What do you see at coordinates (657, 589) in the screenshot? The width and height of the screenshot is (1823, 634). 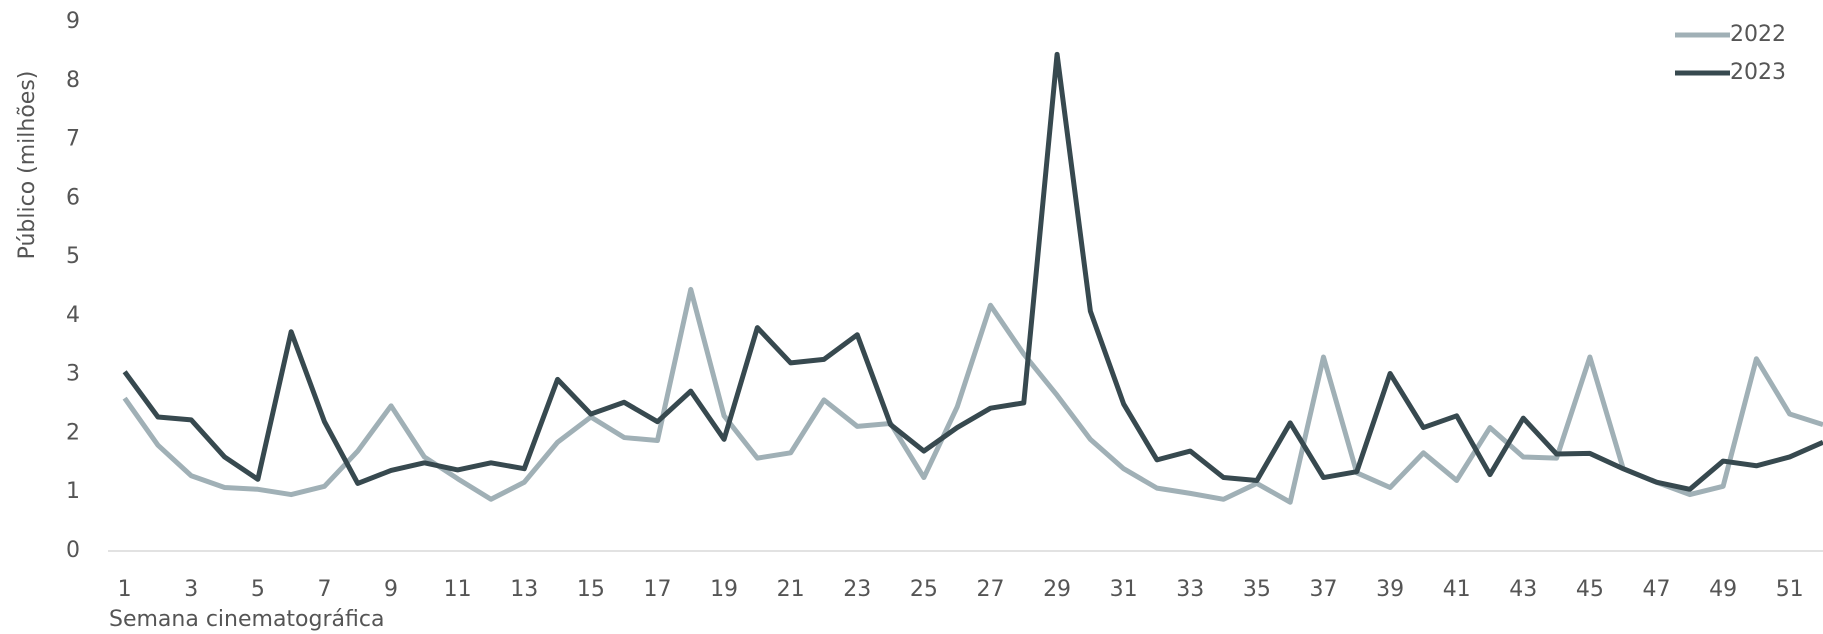 I see `x-tick-label: 17` at bounding box center [657, 589].